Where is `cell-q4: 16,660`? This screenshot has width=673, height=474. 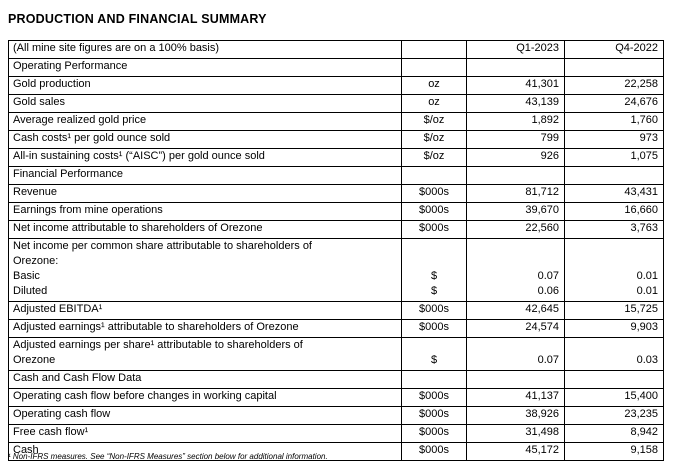
cell-q4: 16,660 is located at coordinates (614, 211).